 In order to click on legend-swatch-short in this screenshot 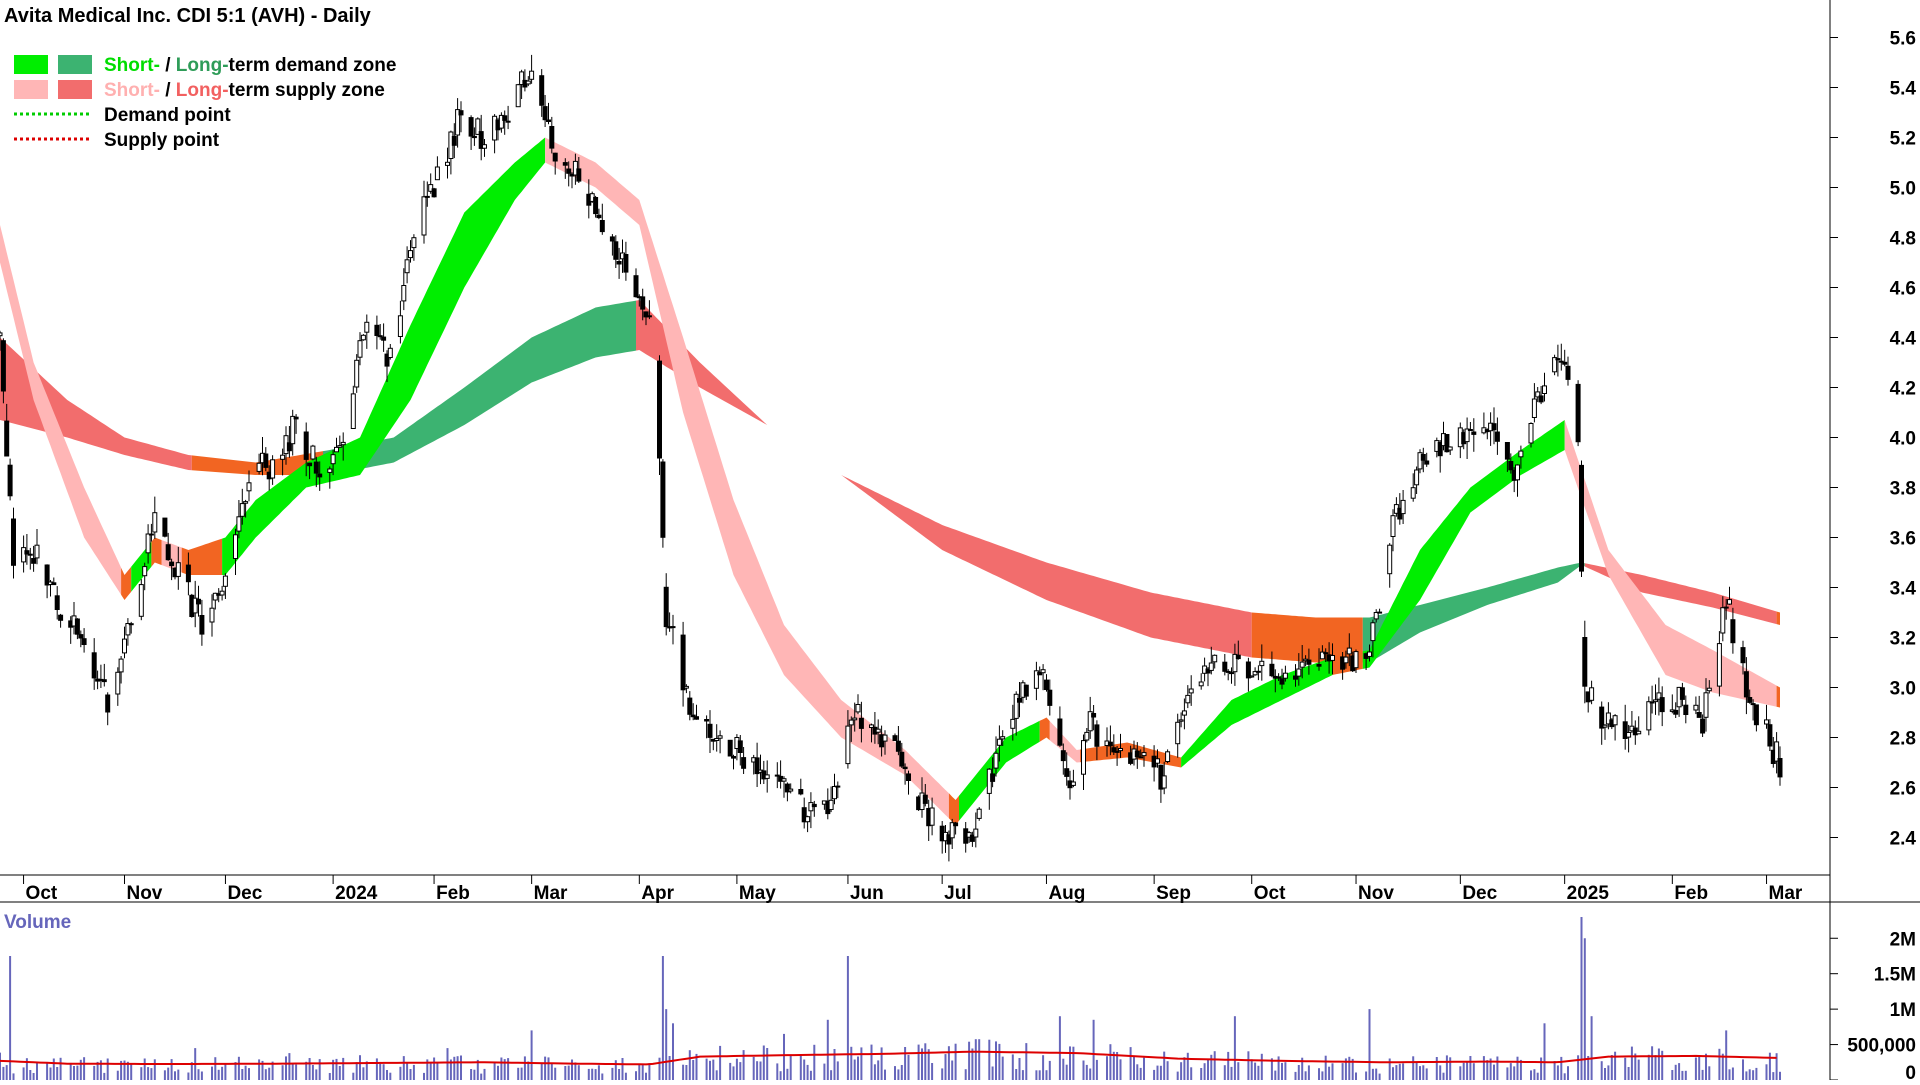, I will do `click(31, 89)`.